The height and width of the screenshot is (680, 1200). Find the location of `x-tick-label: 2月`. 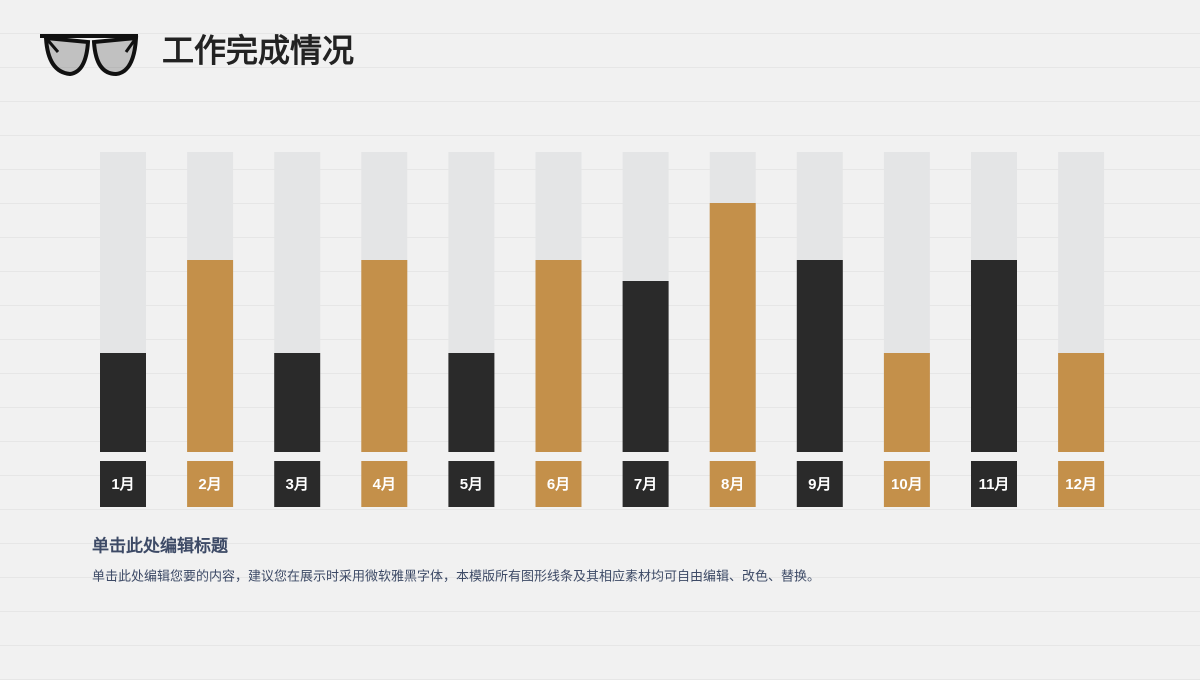

x-tick-label: 2月 is located at coordinates (209, 484).